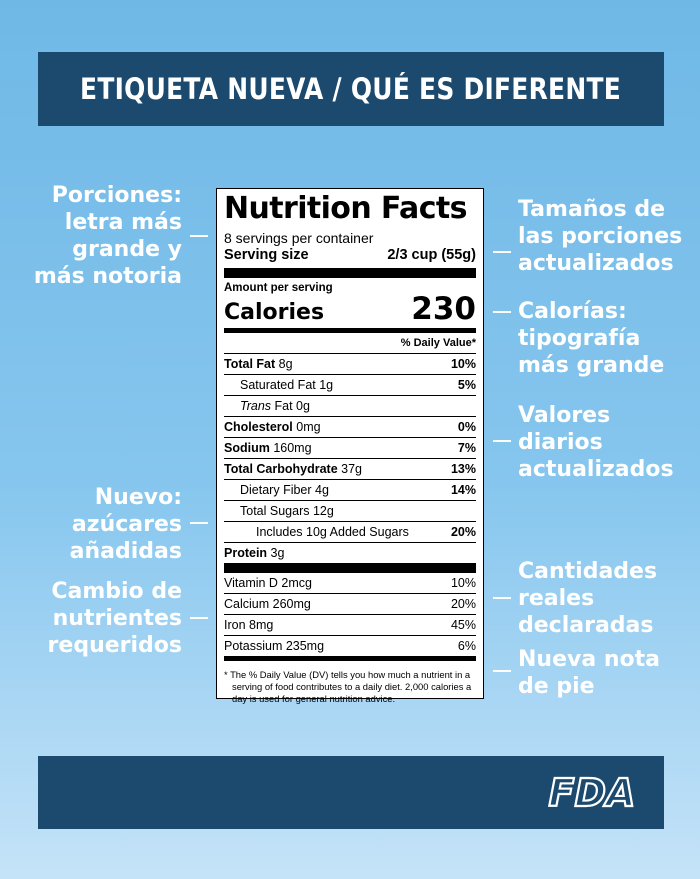 The width and height of the screenshot is (700, 879). I want to click on nutrient-name: Trans, so click(256, 406).